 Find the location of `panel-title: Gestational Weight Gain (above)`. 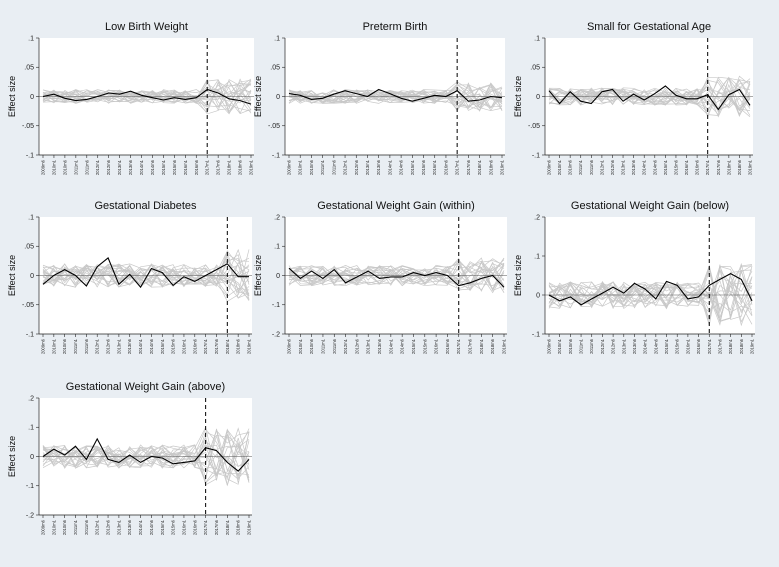

panel-title: Gestational Weight Gain (above) is located at coordinates (145, 387).